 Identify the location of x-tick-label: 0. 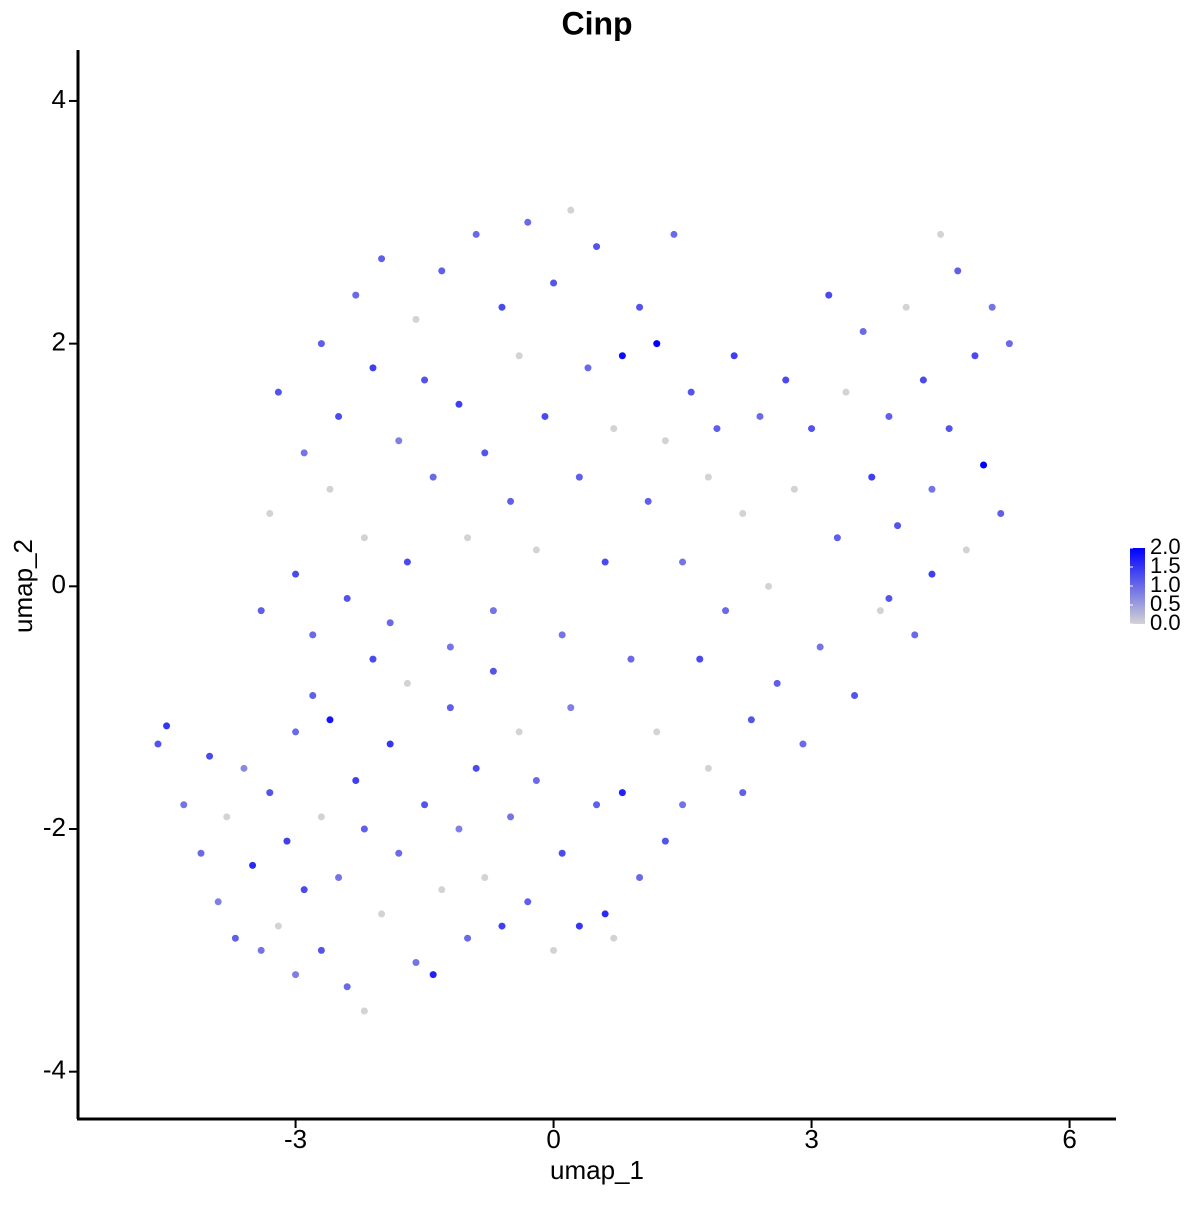
(553, 1139).